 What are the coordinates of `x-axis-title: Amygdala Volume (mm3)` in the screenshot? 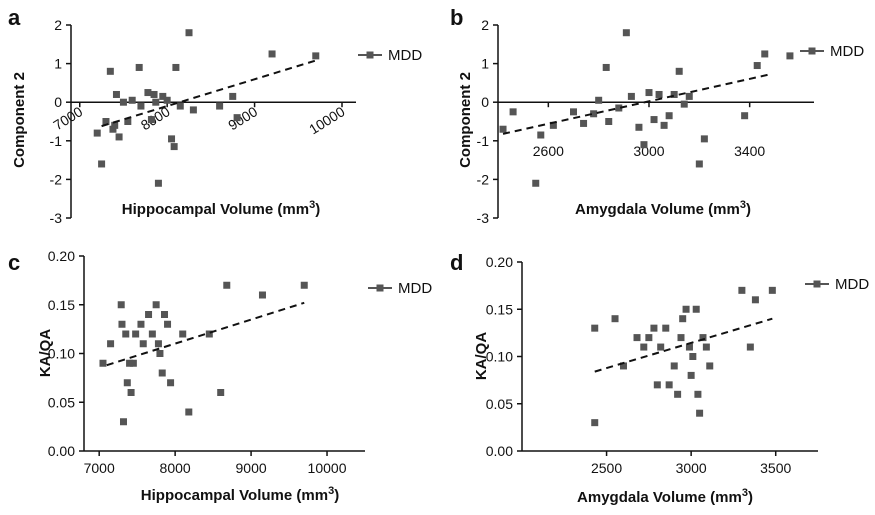 It's located at (665, 496).